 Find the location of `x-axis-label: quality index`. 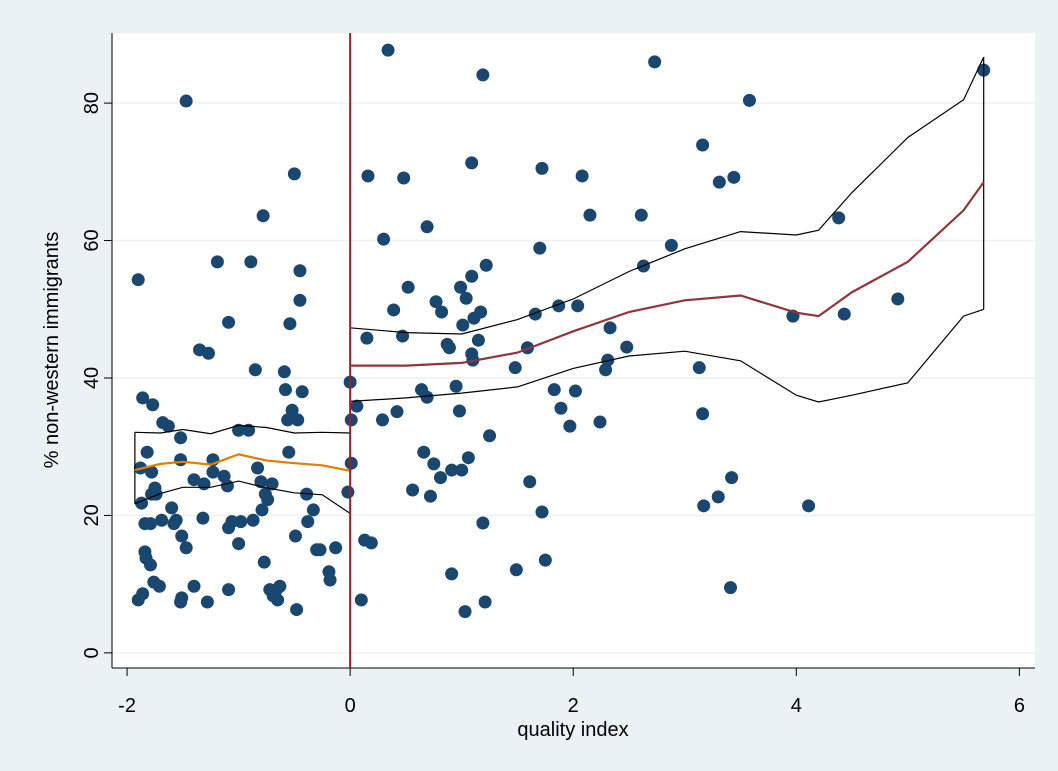

x-axis-label: quality index is located at coordinates (572, 730).